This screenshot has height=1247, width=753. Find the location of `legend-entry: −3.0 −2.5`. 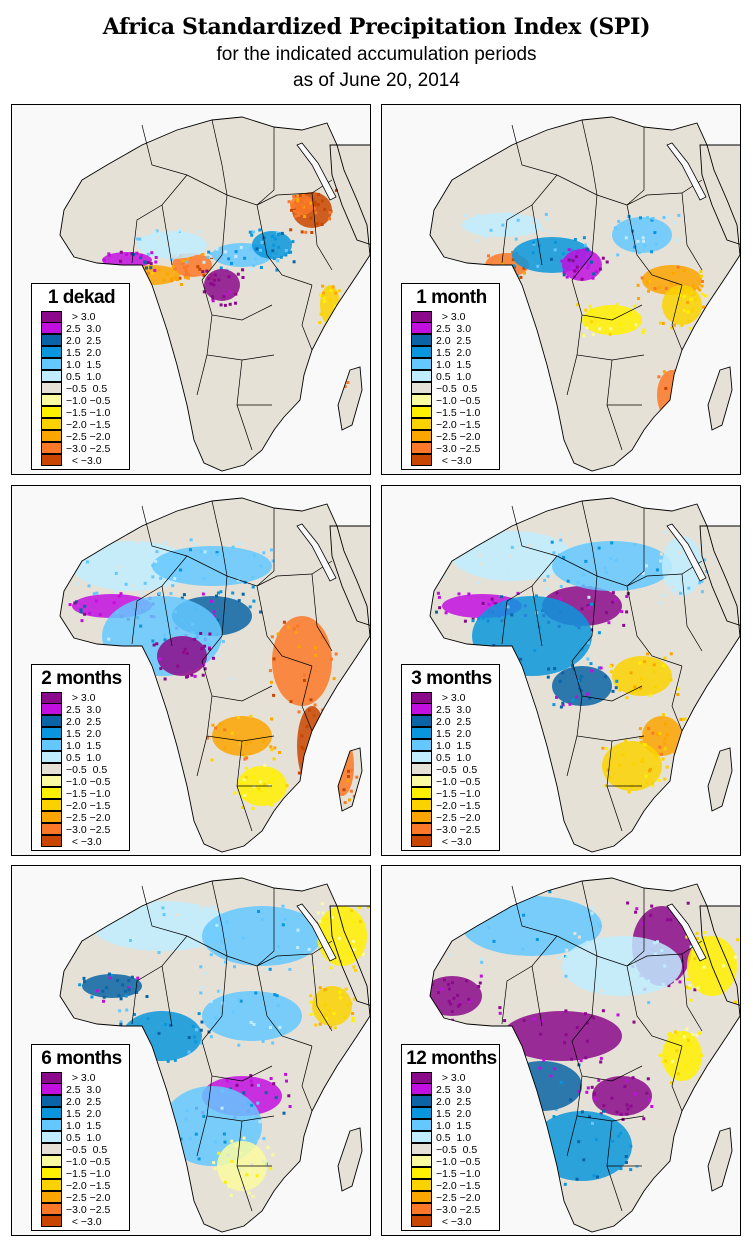

legend-entry: −3.0 −2.5 is located at coordinates (454, 829).